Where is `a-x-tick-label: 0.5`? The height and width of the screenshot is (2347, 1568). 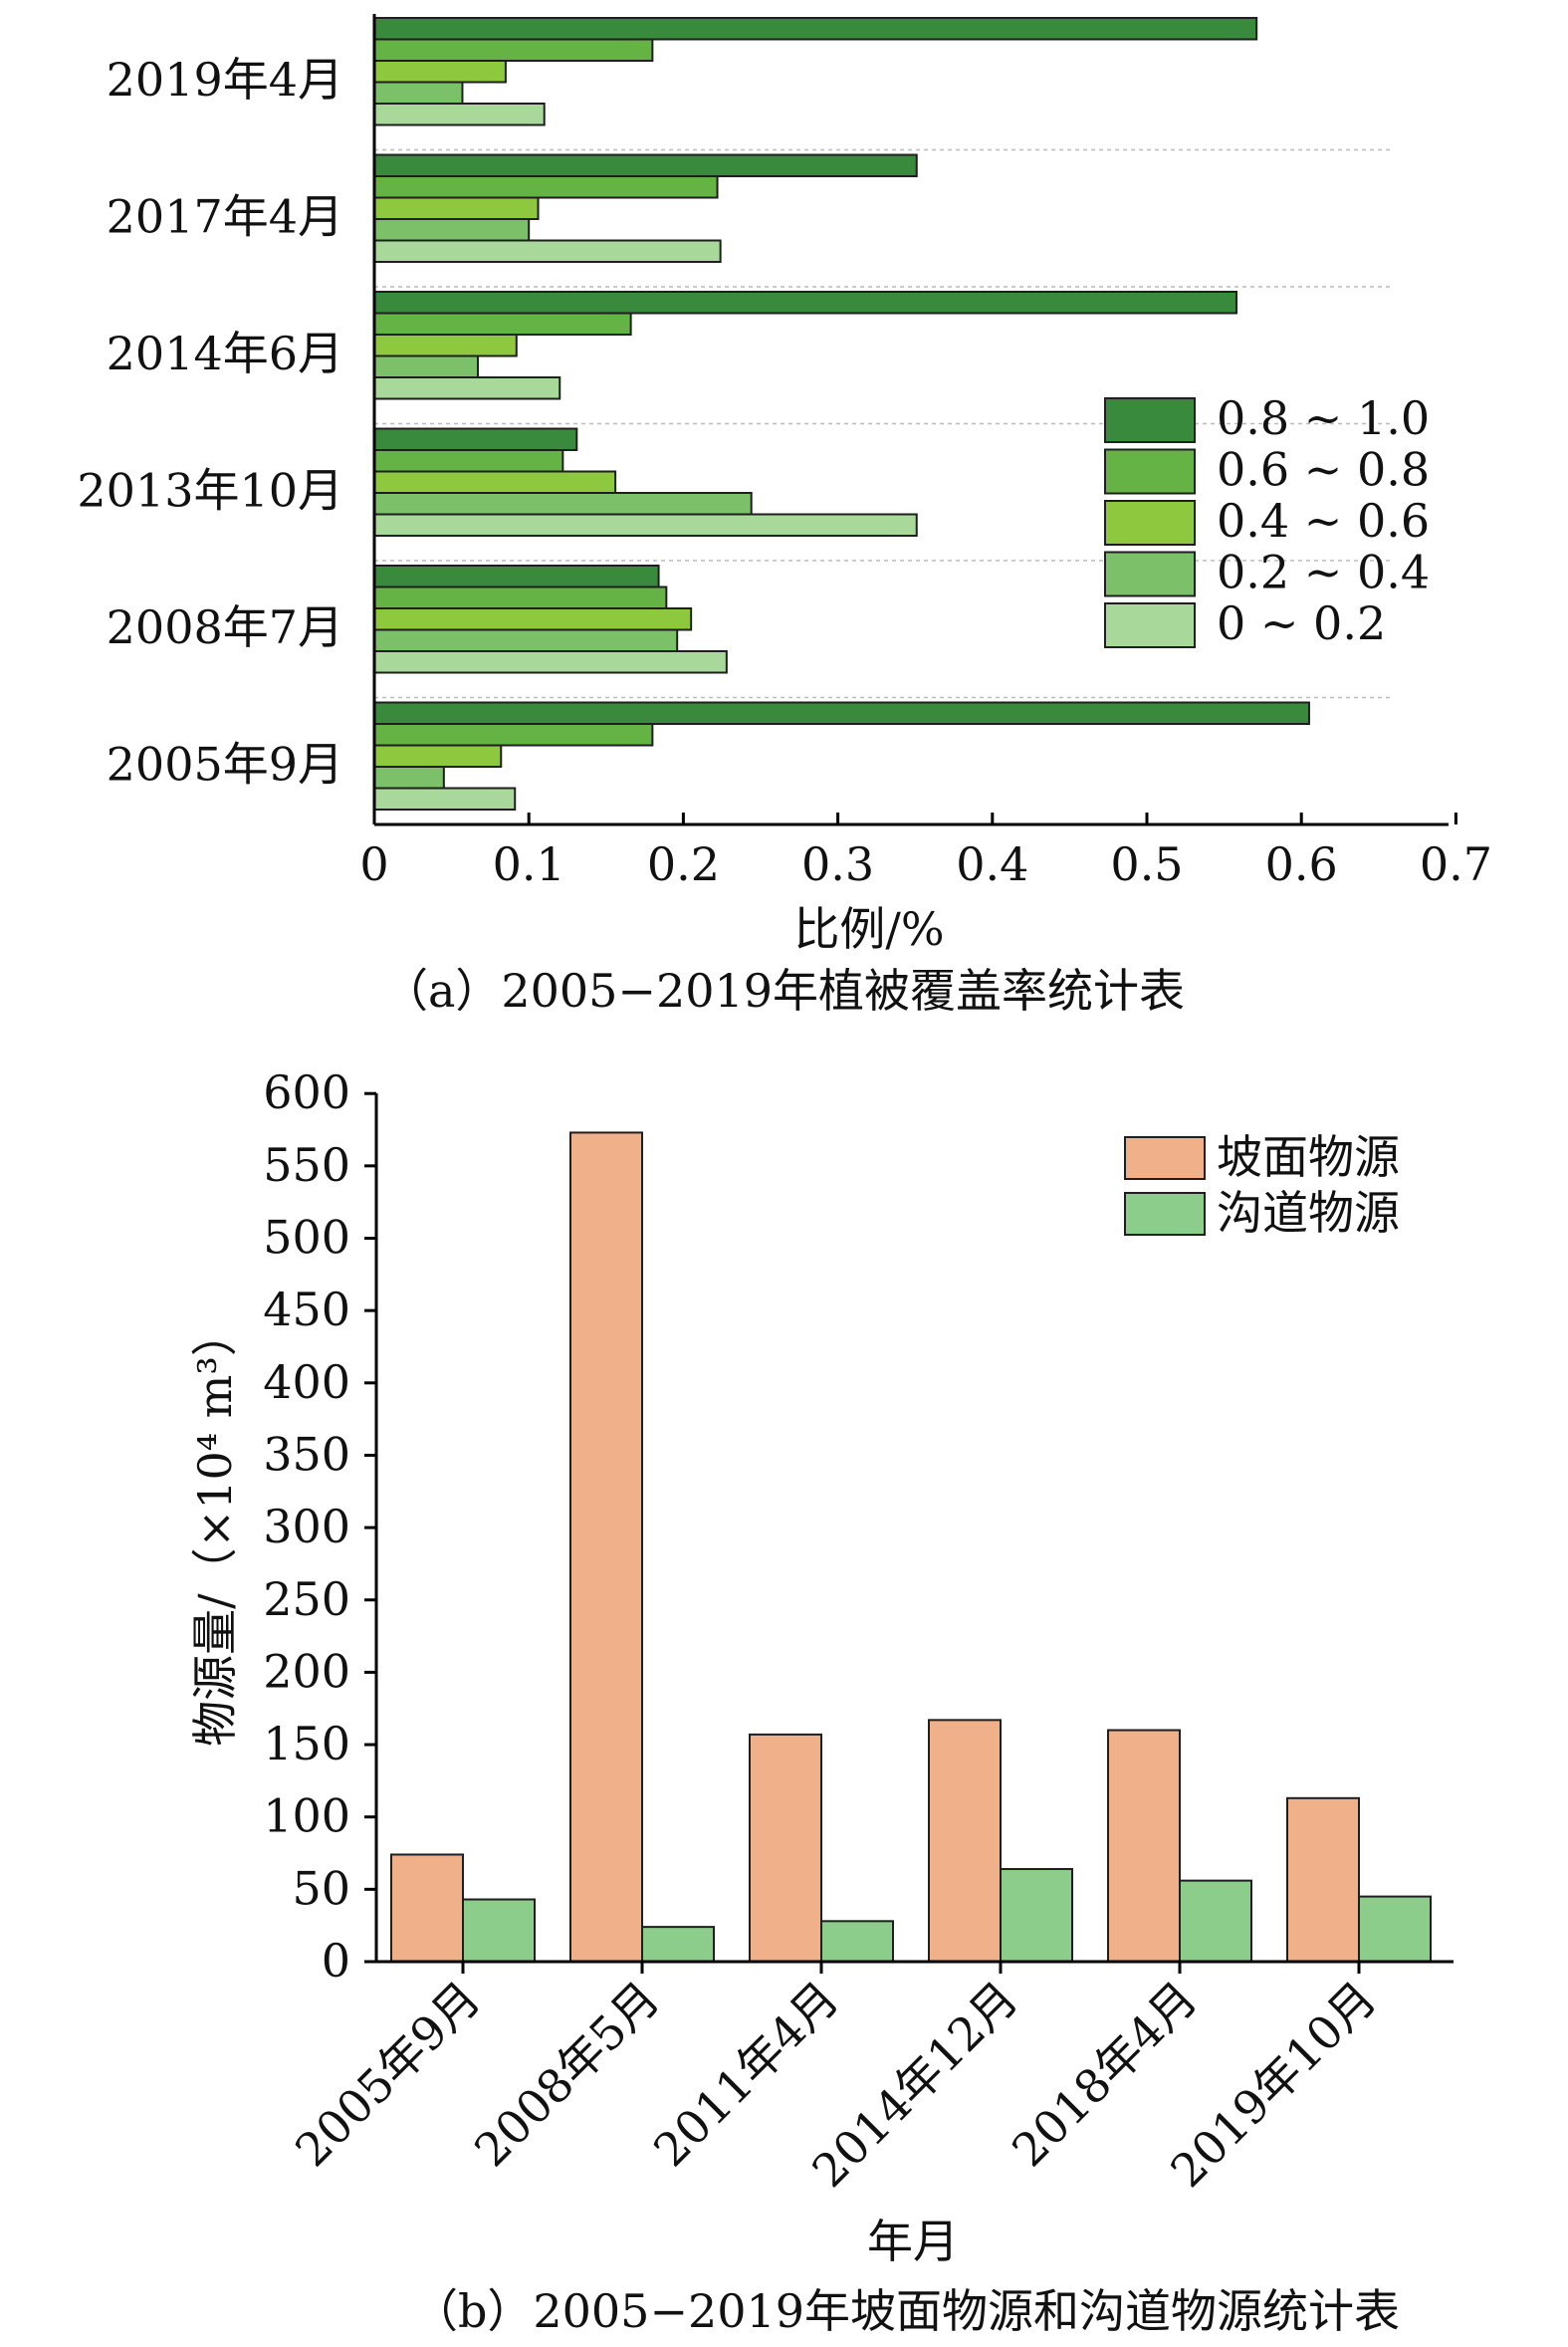 a-x-tick-label: 0.5 is located at coordinates (1146, 864).